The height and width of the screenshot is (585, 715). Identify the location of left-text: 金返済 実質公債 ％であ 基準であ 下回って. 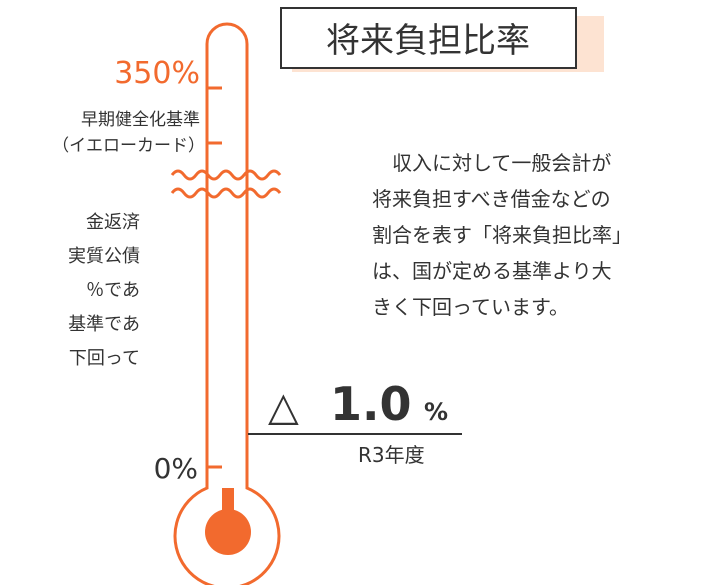
(104, 290).